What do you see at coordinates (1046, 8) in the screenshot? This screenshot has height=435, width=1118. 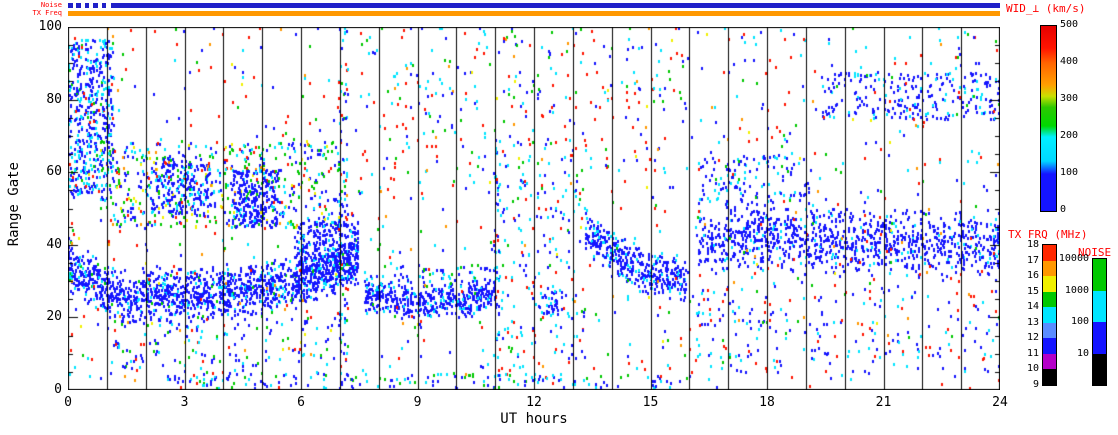 I see `wid-colorbar-title: WID_⊥ (km/s)` at bounding box center [1046, 8].